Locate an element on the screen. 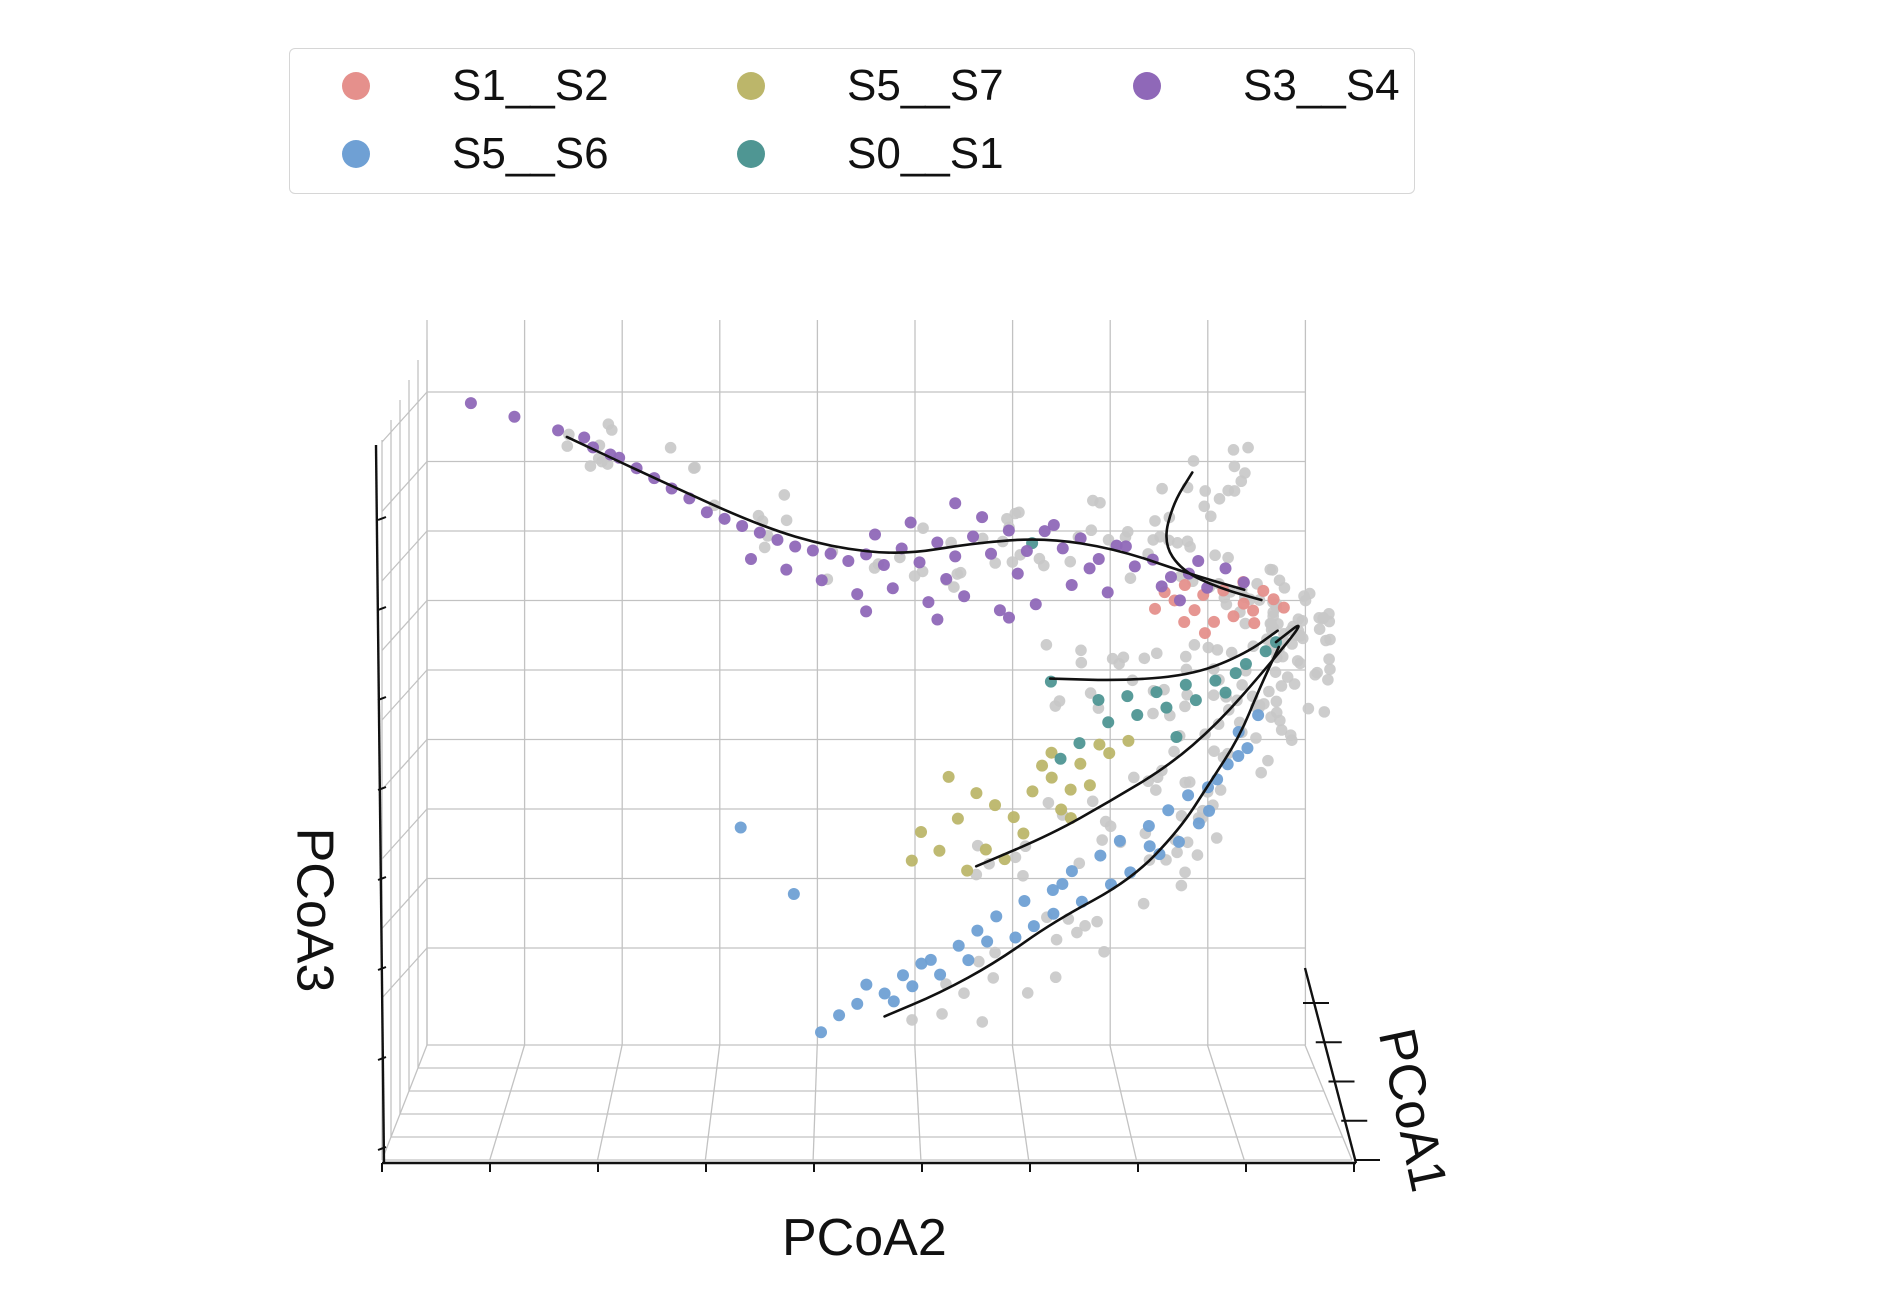 The width and height of the screenshot is (1890, 1309). legend-label-s1-s2: S1__S2 is located at coordinates (530, 85).